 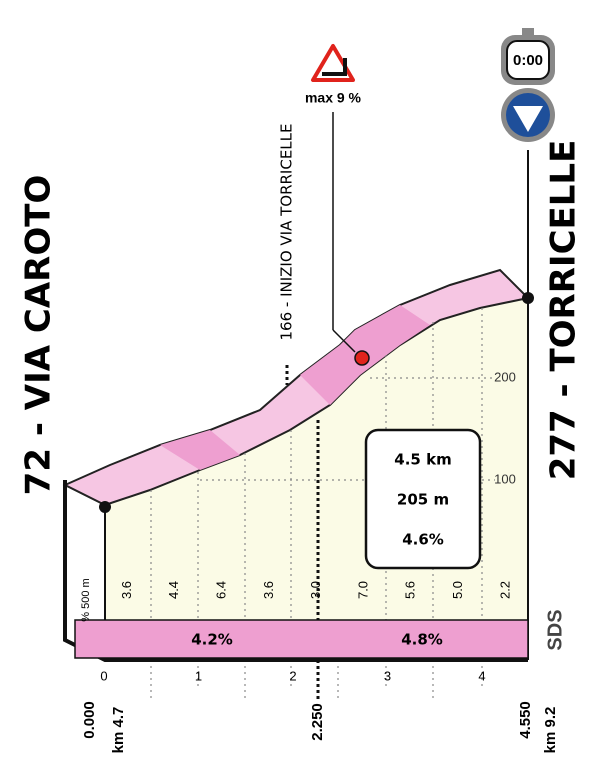 I want to click on summary-gradient: 4.6%, so click(x=423, y=540).